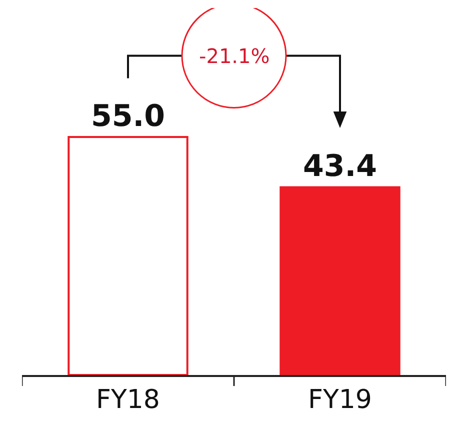 The width and height of the screenshot is (460, 440). Describe the element at coordinates (128, 116) in the screenshot. I see `data-label: 55.0` at that location.